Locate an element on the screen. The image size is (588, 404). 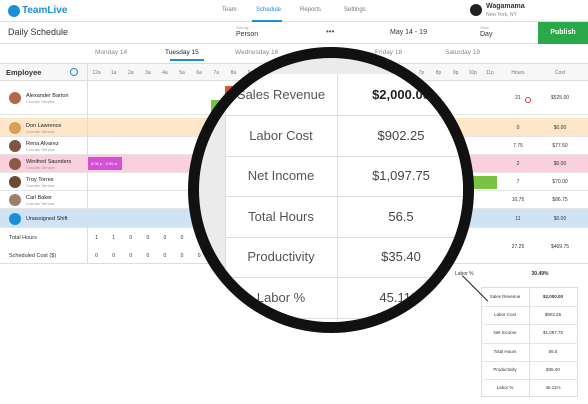
summary-value: 45.11% is located at coordinates (553, 387).